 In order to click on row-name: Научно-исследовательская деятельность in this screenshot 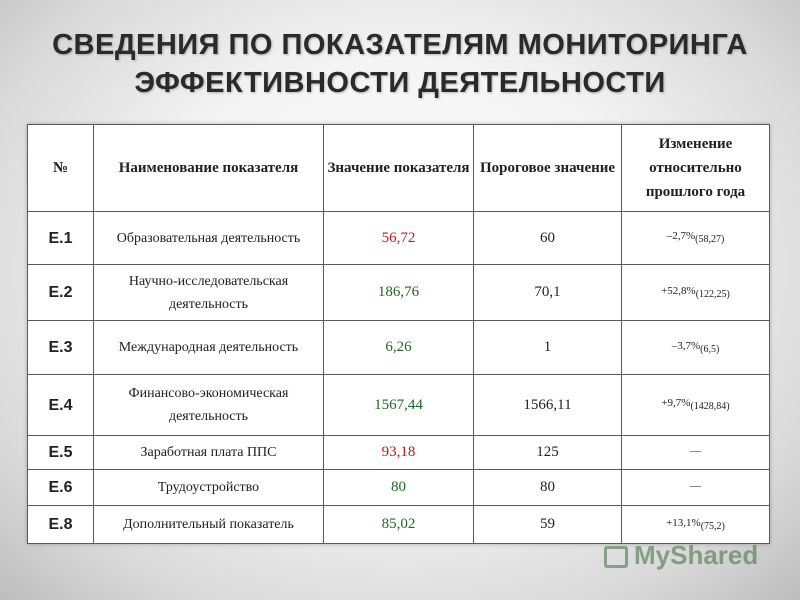, I will do `click(208, 292)`.